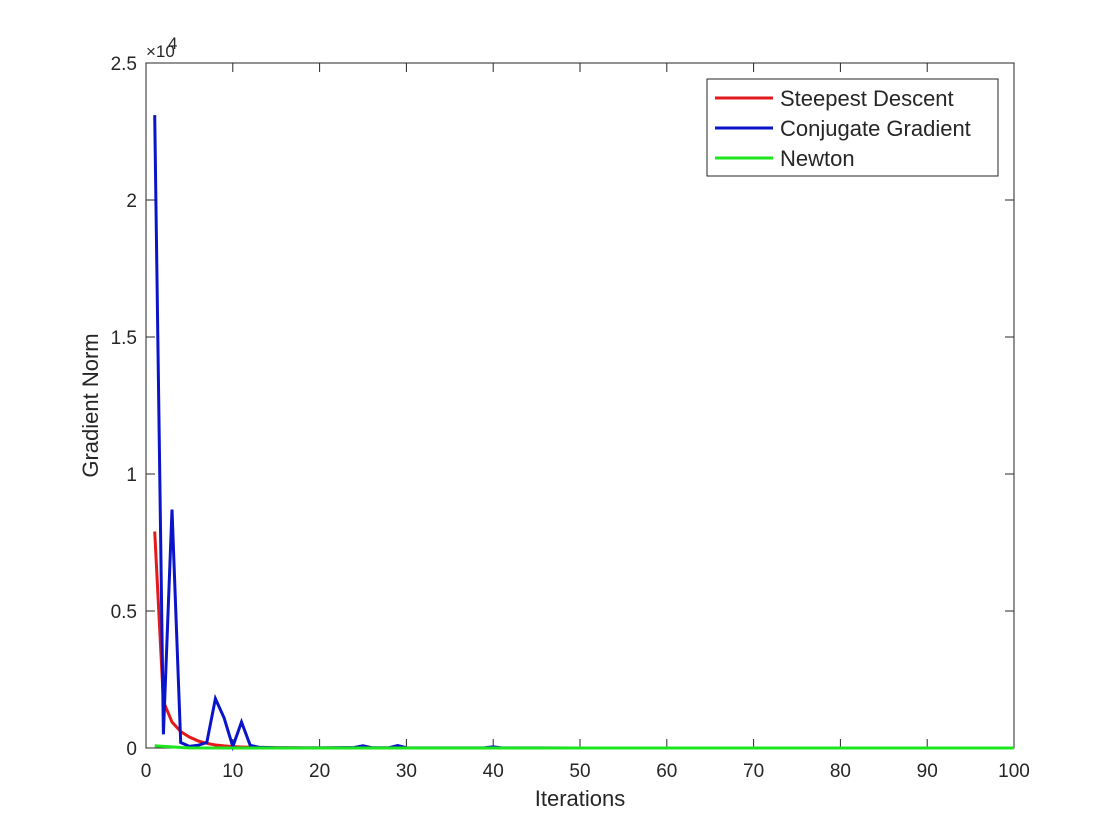 The image size is (1120, 840). I want to click on legend-label: Conjugate Gradient, so click(875, 128).